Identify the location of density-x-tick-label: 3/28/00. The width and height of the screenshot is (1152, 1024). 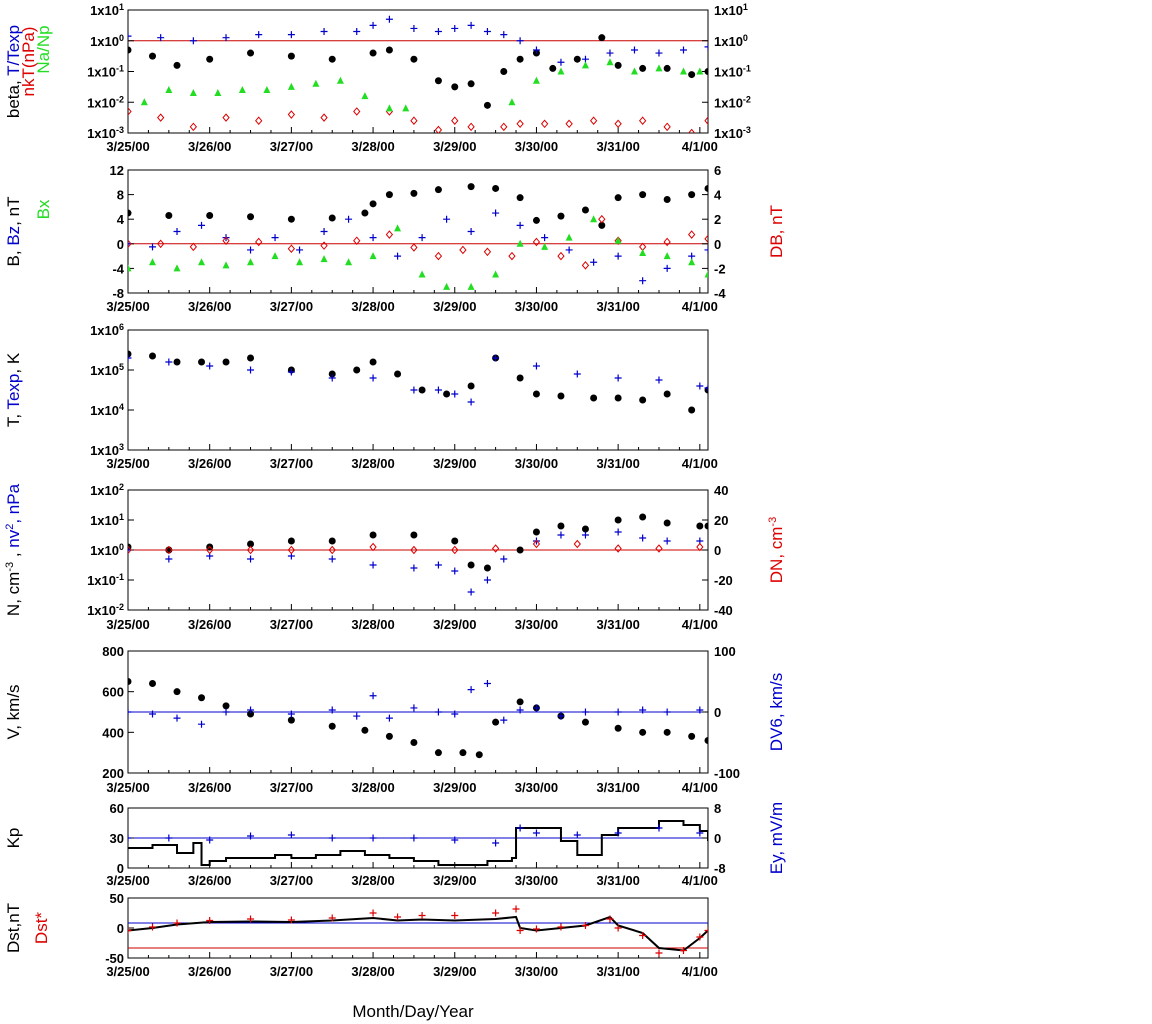
(372, 624).